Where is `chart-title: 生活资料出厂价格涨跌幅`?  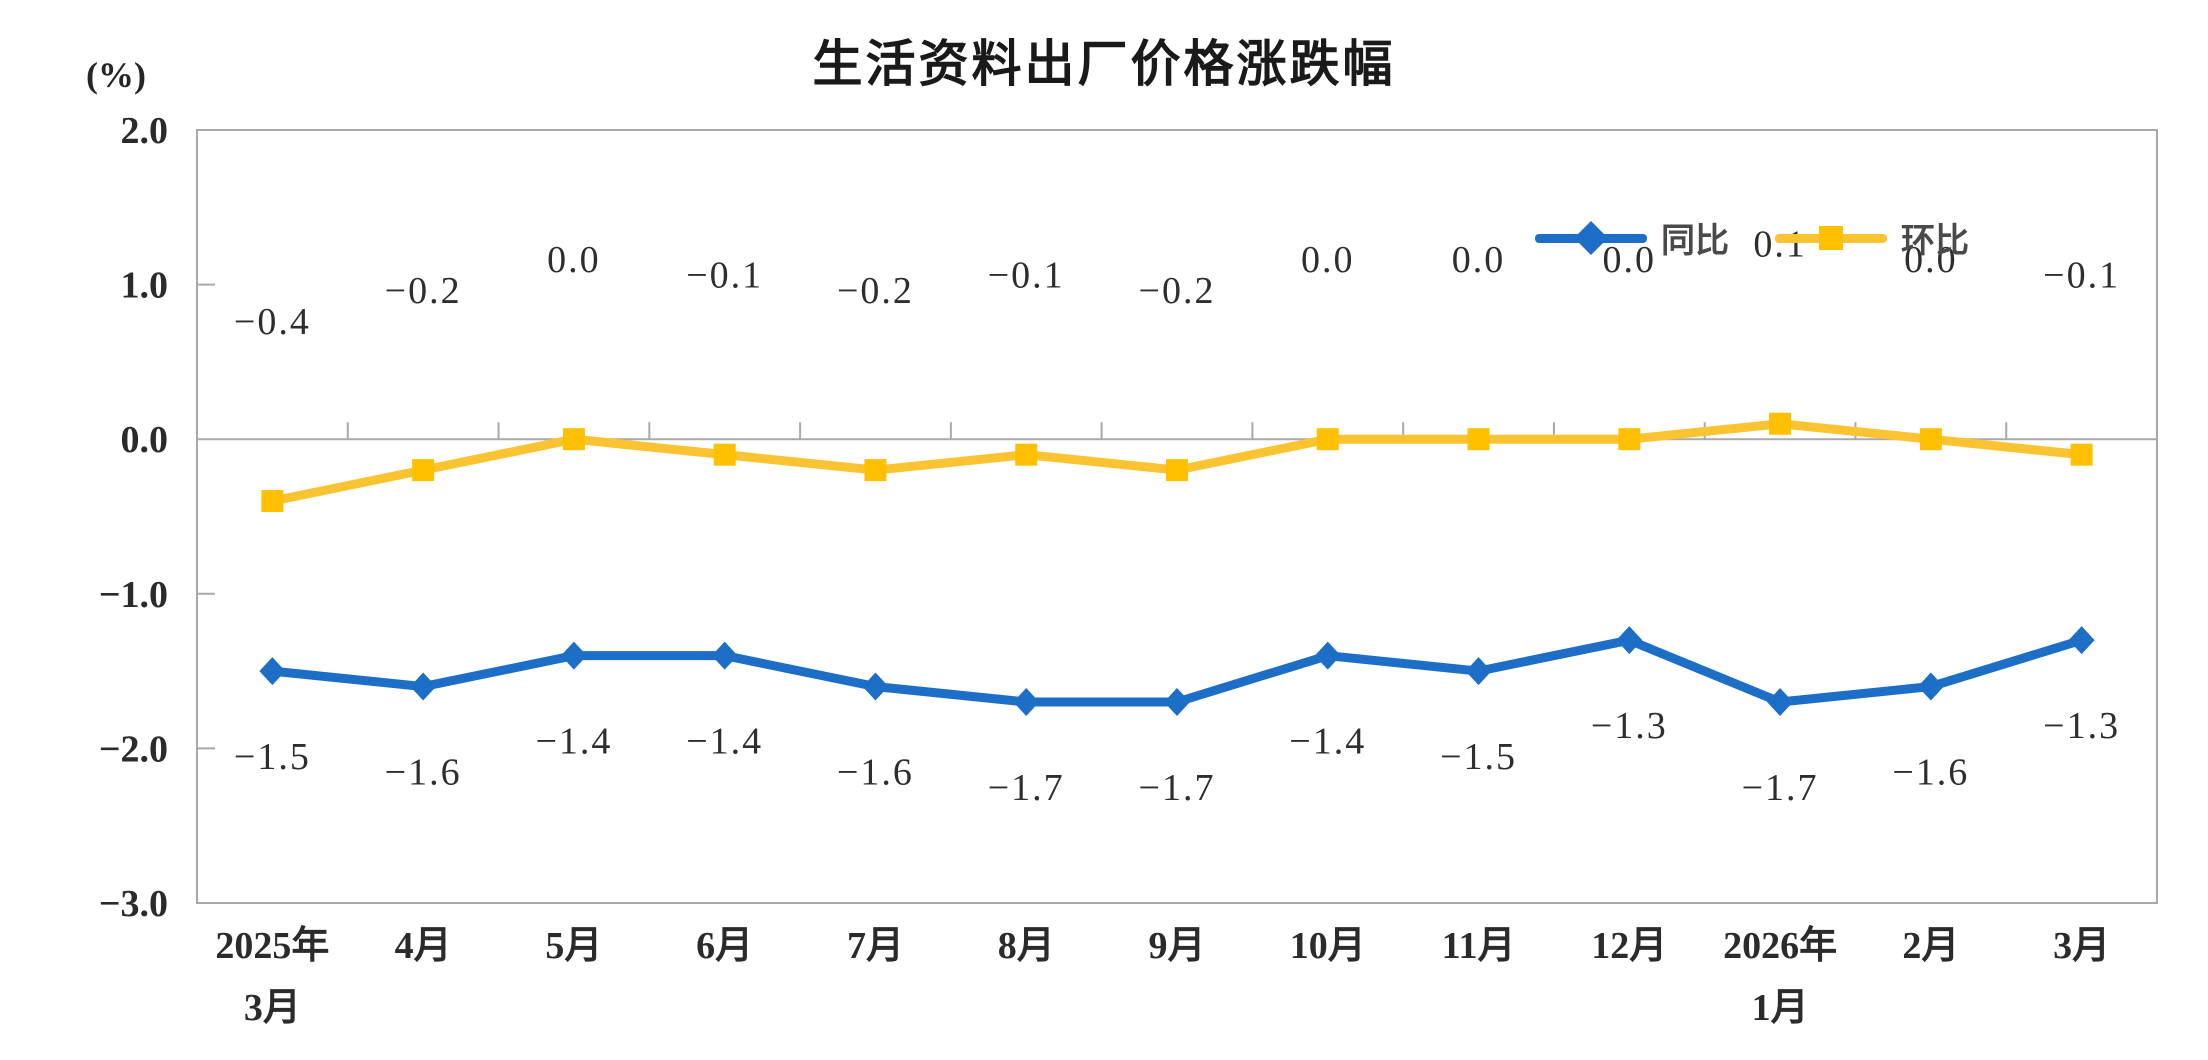
chart-title: 生活资料出厂价格涨跌幅 is located at coordinates (1104, 64).